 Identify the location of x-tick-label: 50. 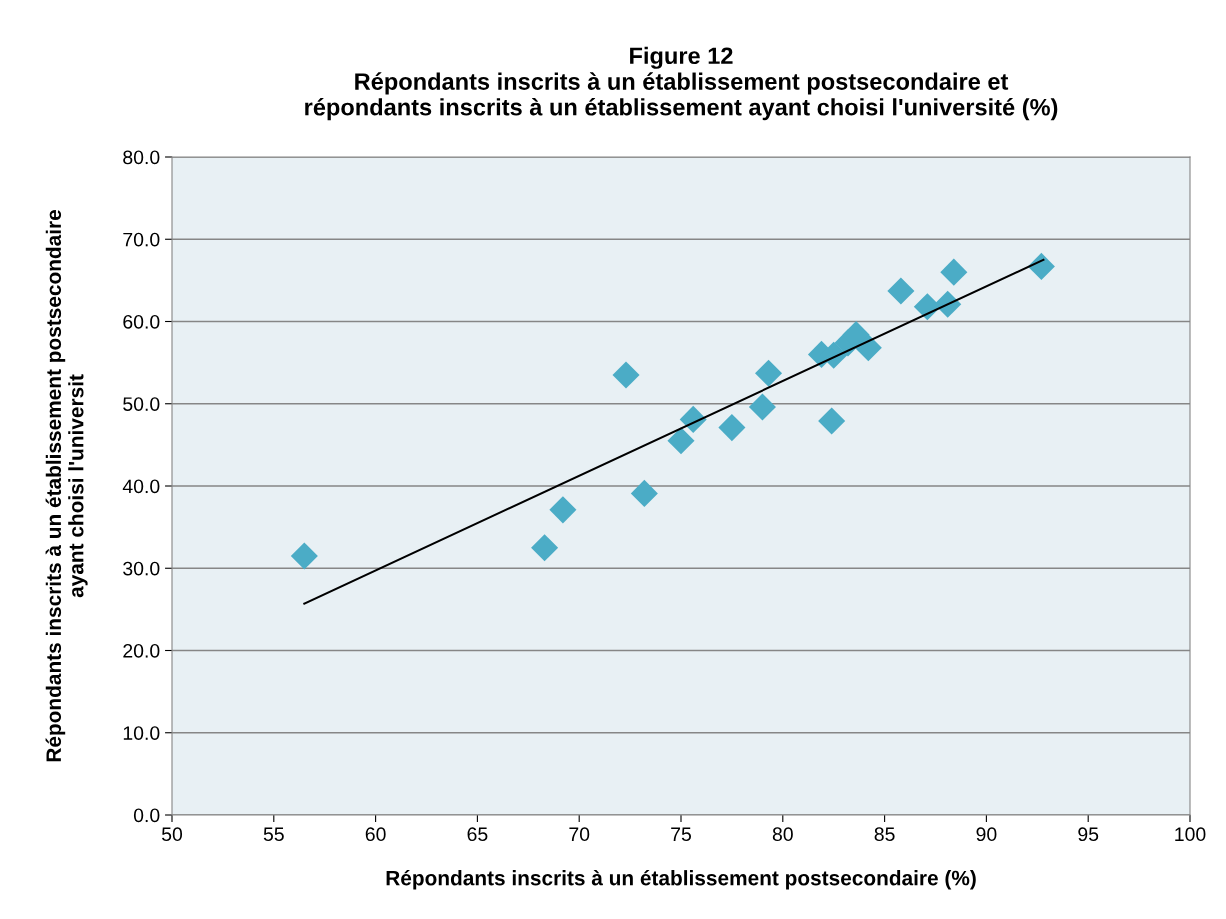
(172, 834).